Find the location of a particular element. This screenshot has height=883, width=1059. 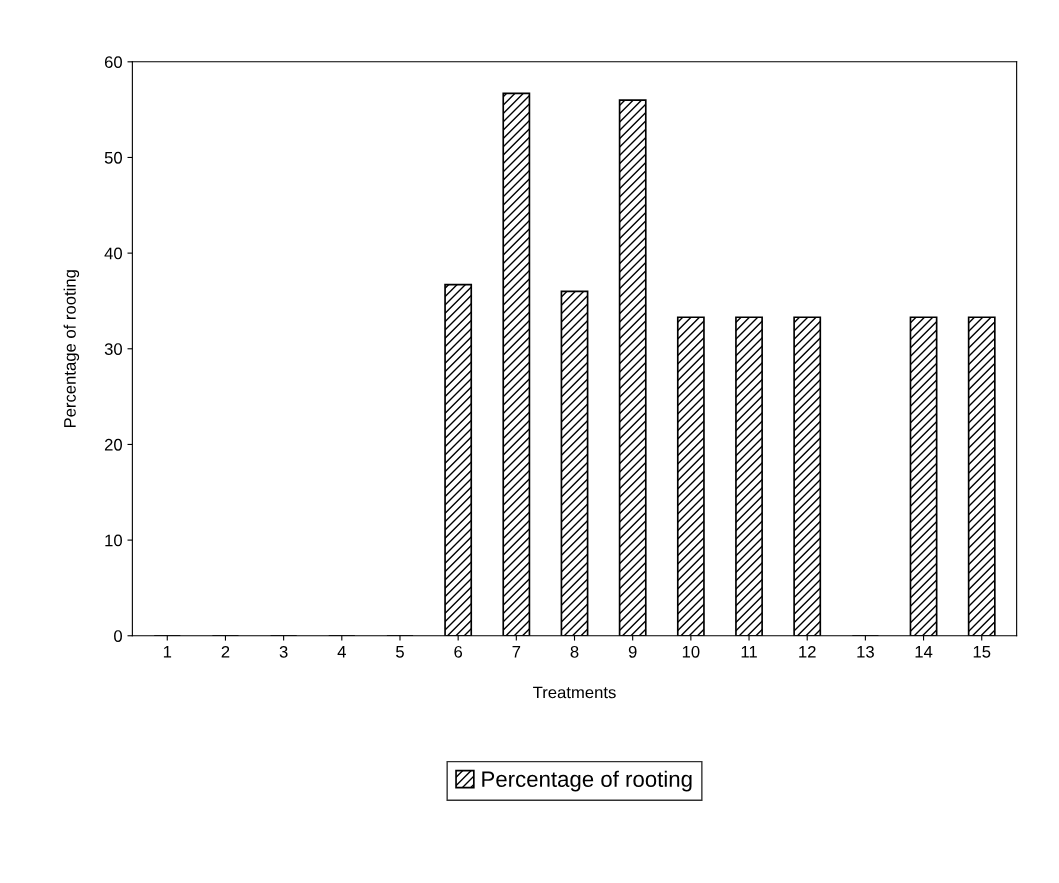

x-tick-label: 5 is located at coordinates (400, 652).